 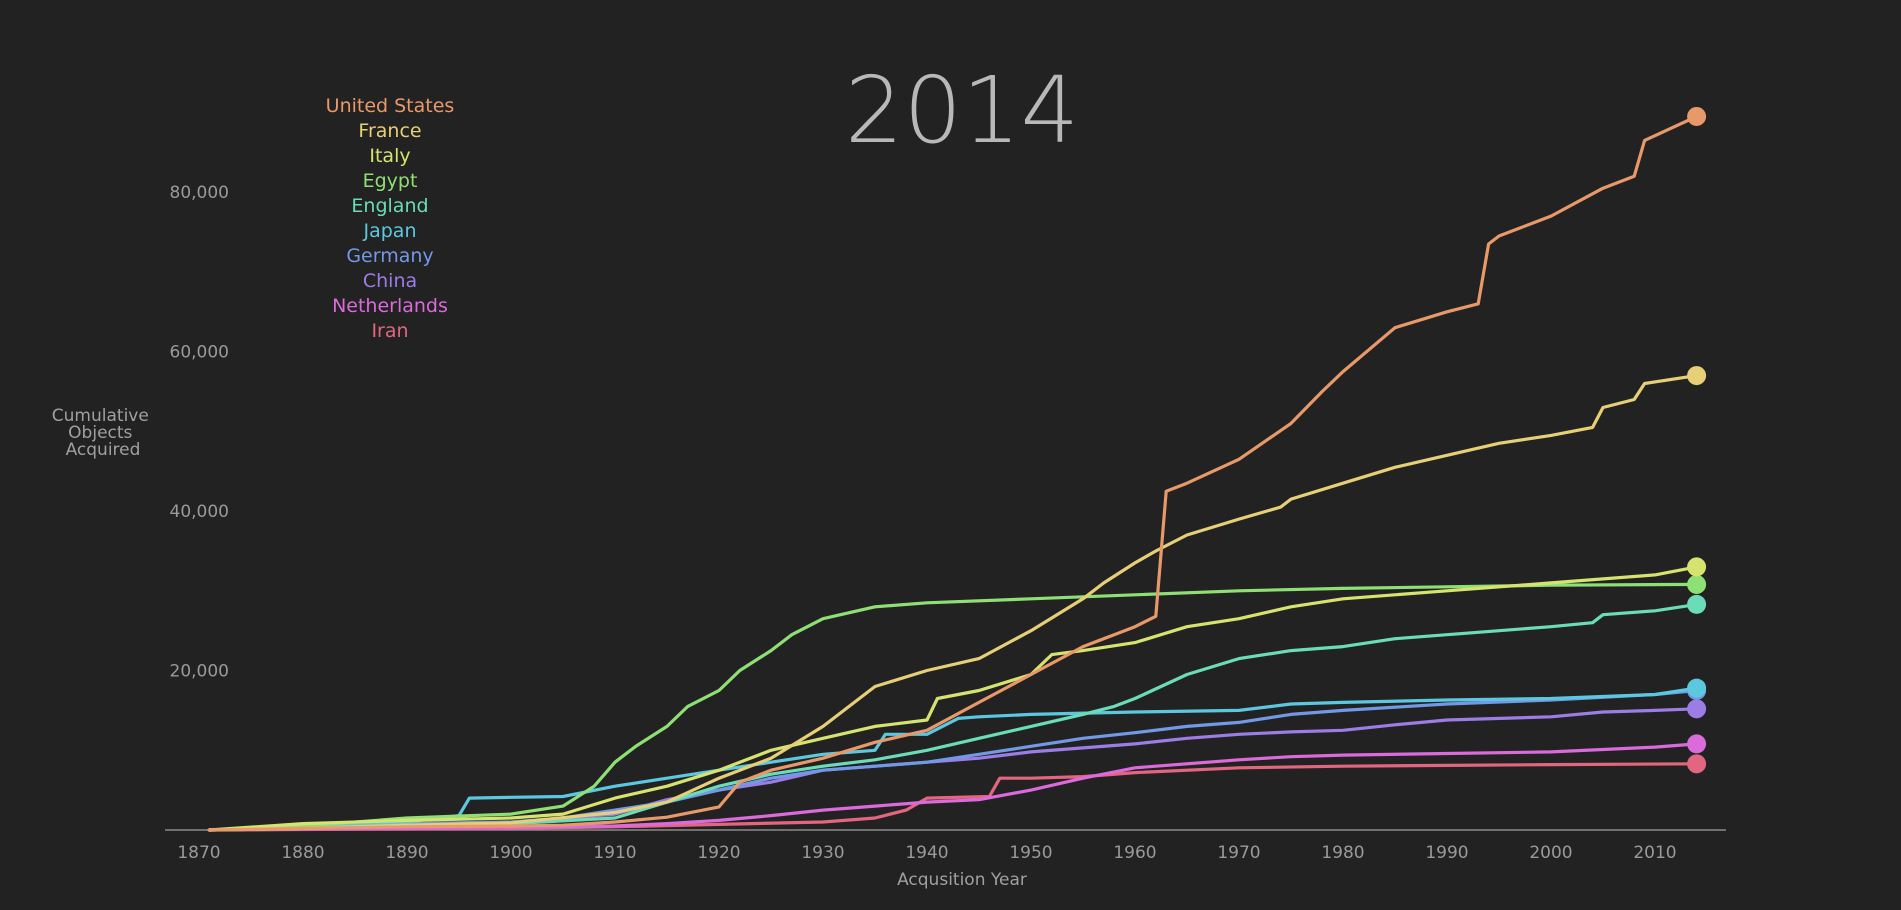 I want to click on series-end-marker-japan, so click(x=1697, y=688).